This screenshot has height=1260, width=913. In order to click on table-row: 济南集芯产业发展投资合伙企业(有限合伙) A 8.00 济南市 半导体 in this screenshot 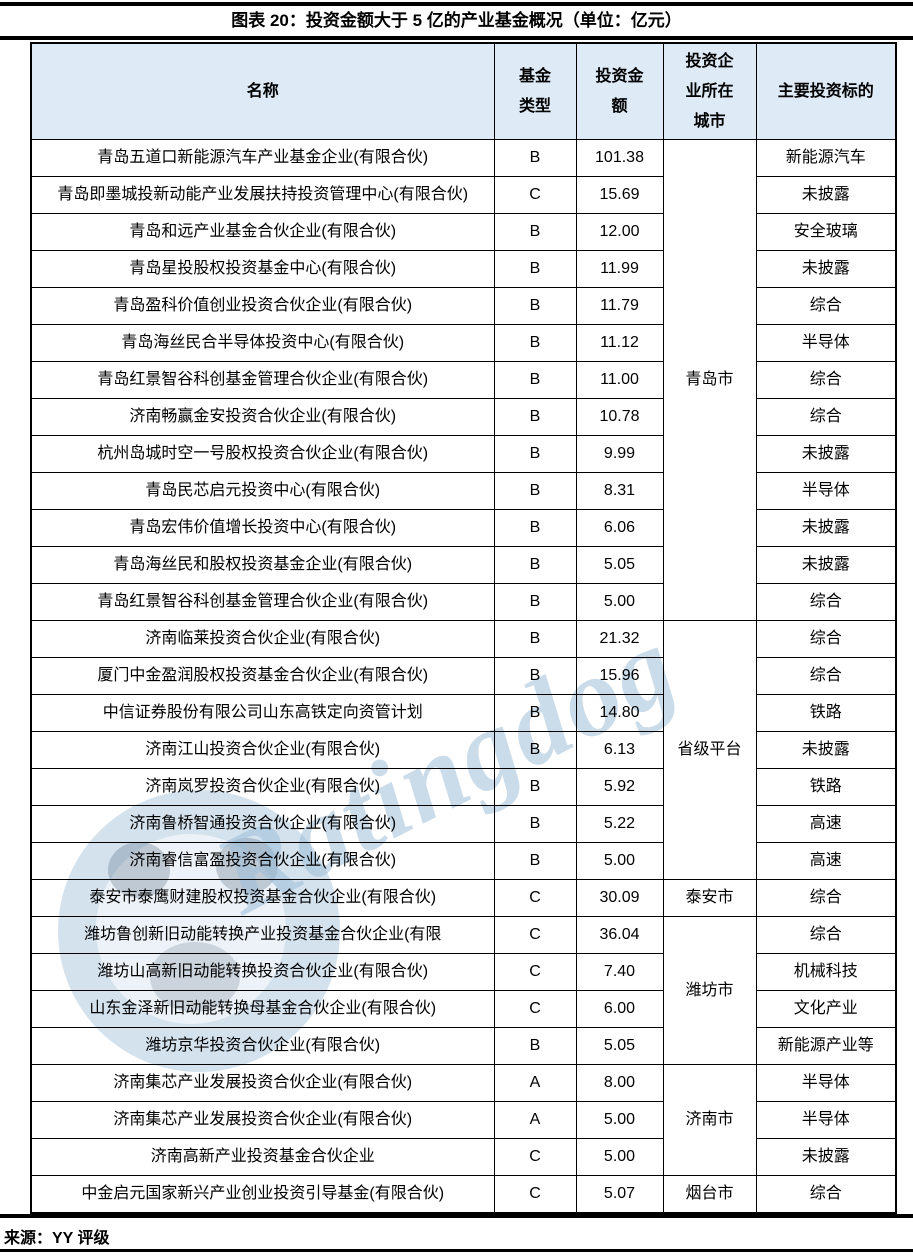, I will do `click(463, 1120)`.